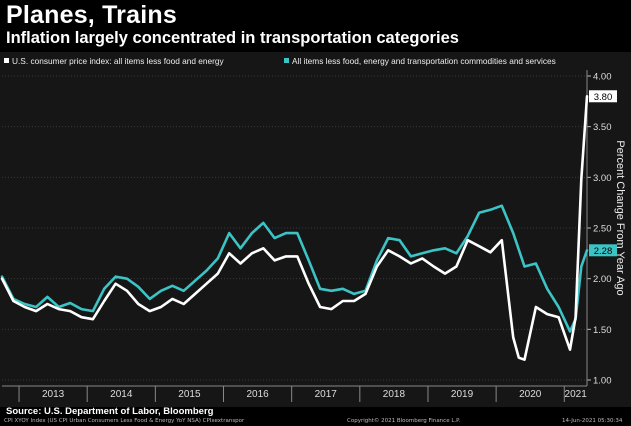 The image size is (631, 426). Describe the element at coordinates (189, 394) in the screenshot. I see `x-tick-label: 2015` at that location.